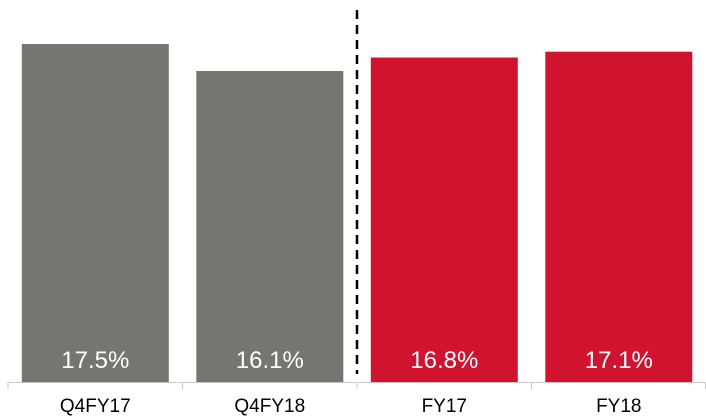 The image size is (706, 418). Describe the element at coordinates (356, 385) in the screenshot. I see `x-axis-ticks` at that location.